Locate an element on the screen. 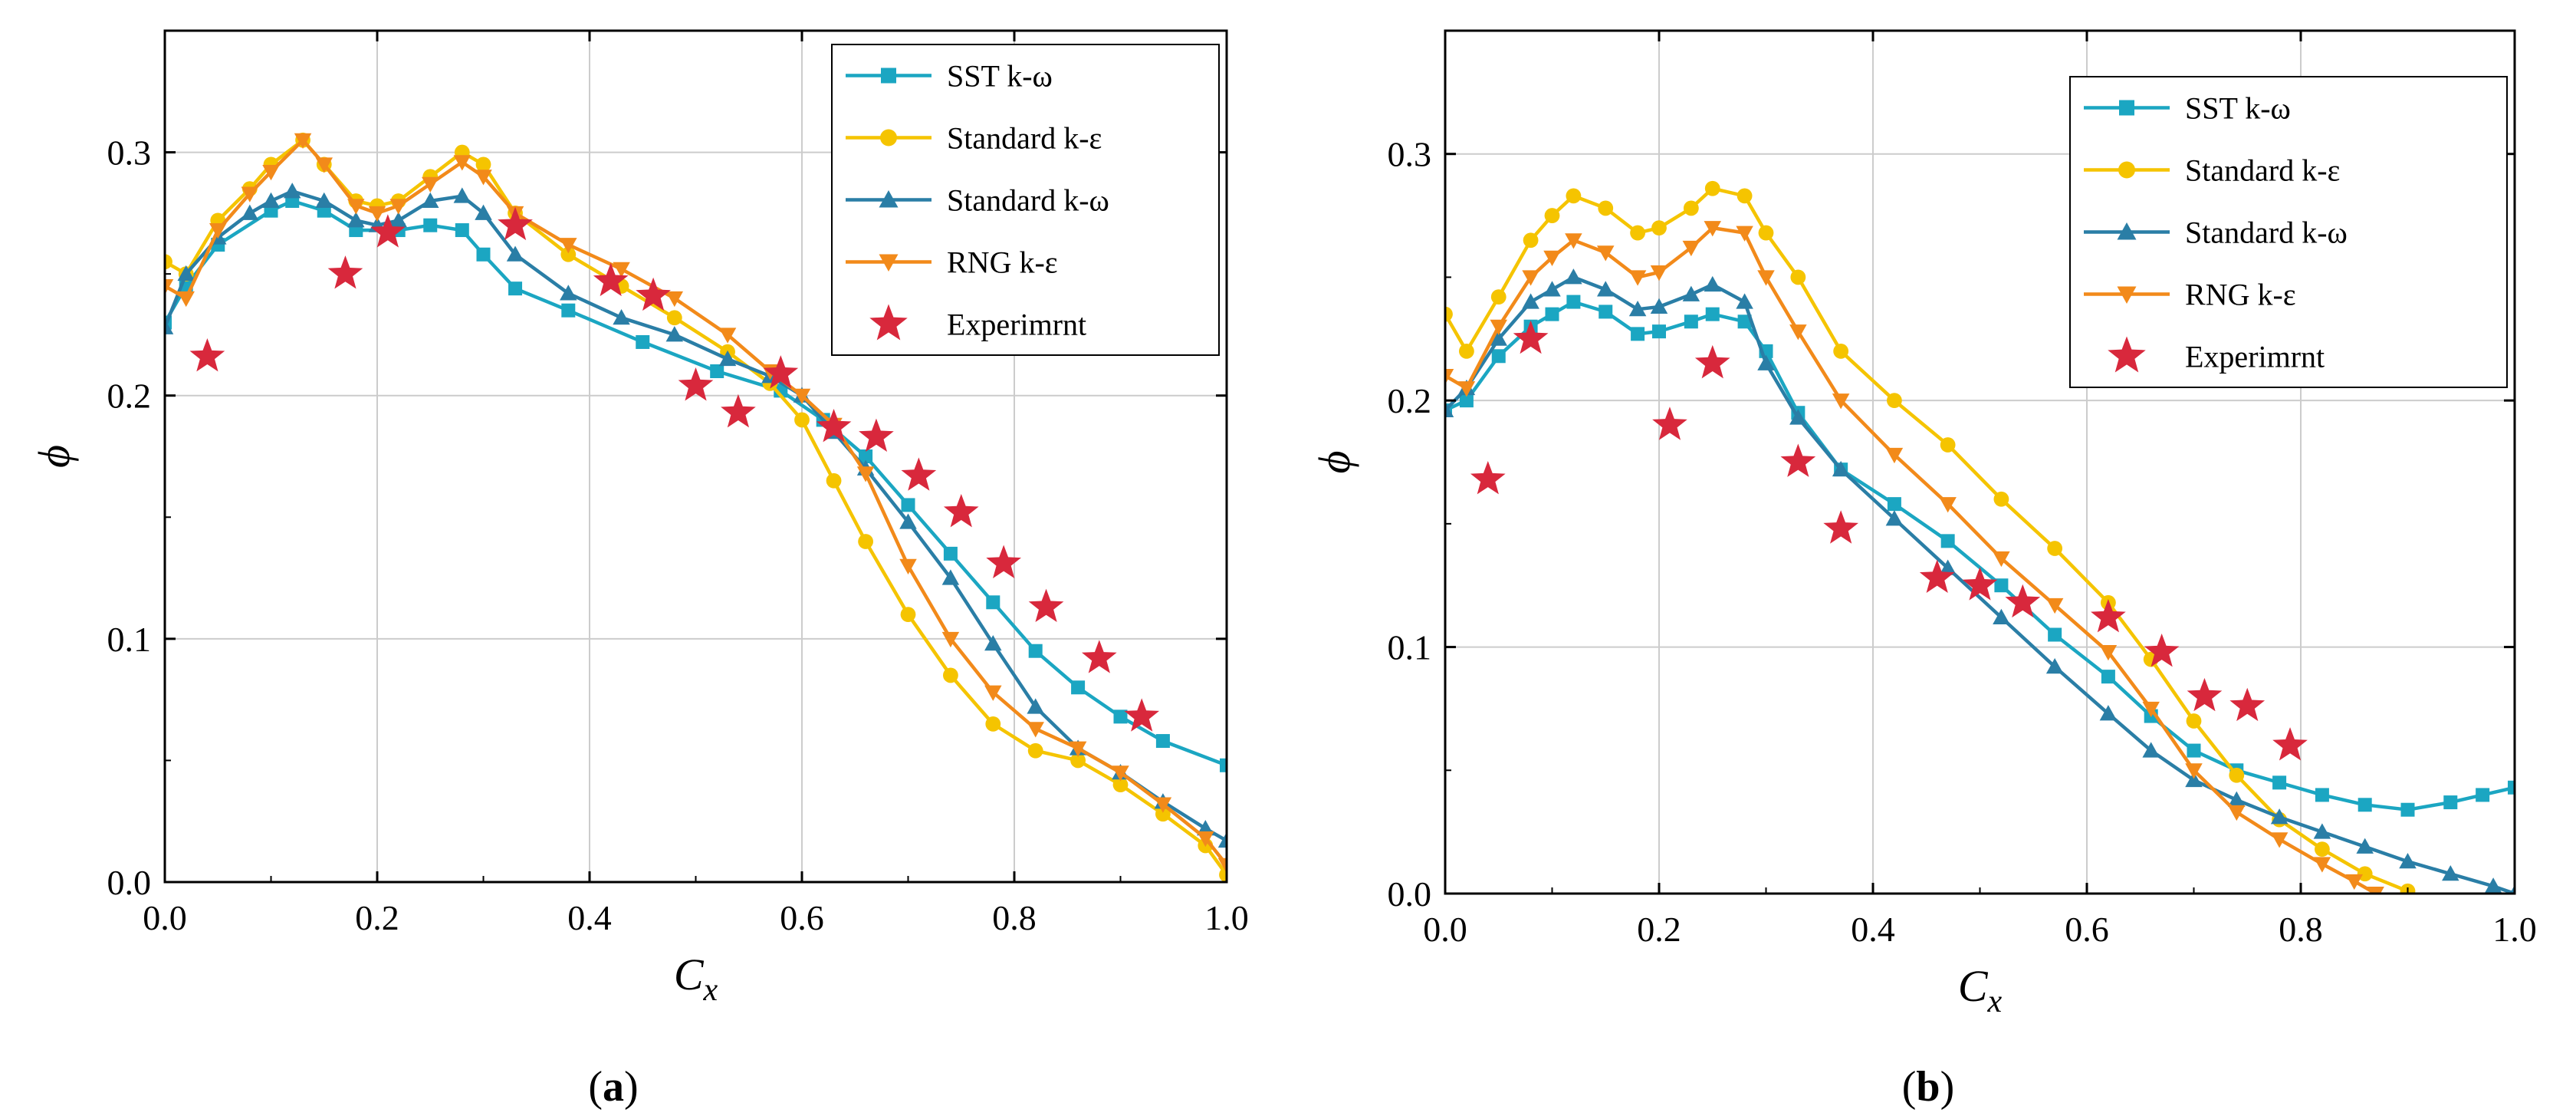 Image resolution: width=2576 pixels, height=1116 pixels. legend-item-rng: RNG k-ε is located at coordinates (952, 262).